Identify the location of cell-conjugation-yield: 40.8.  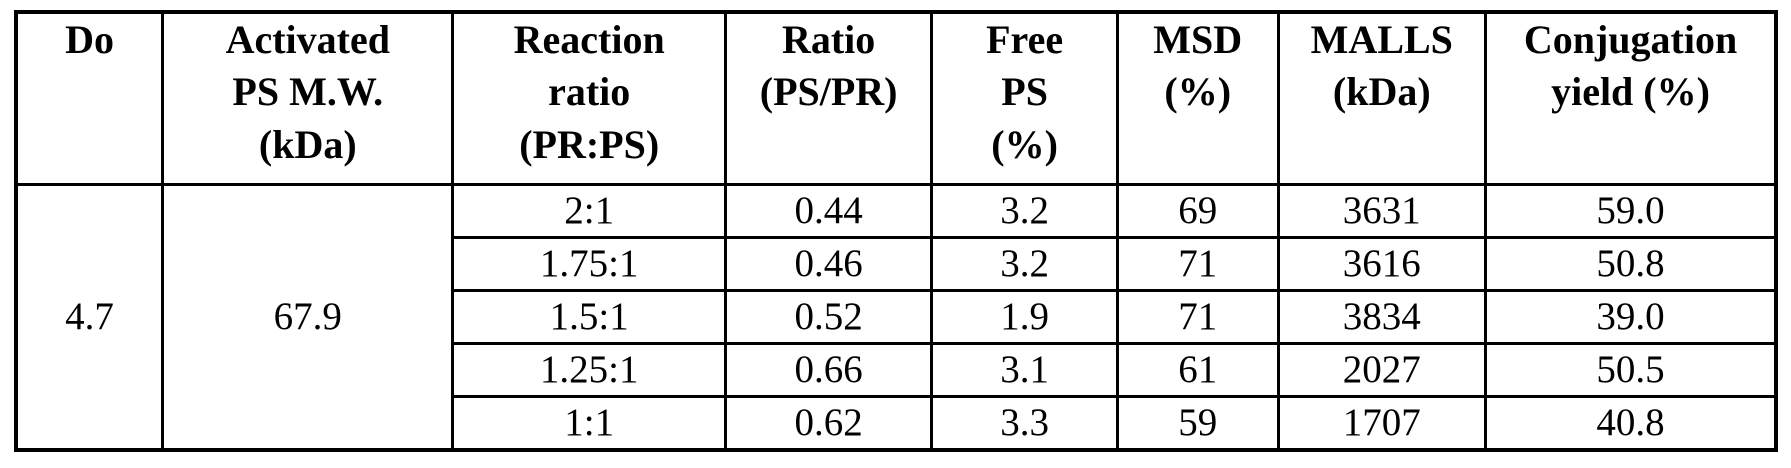
(1631, 423).